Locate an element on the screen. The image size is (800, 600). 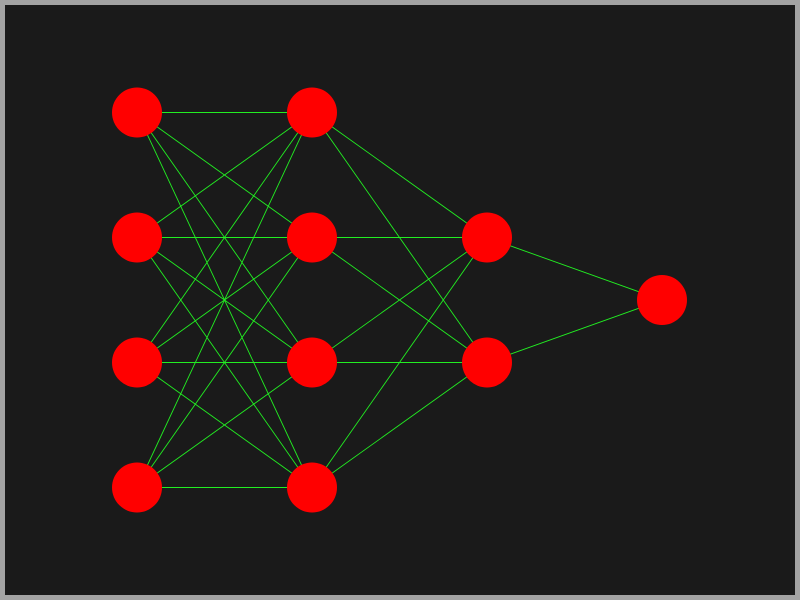
edge-l2n3-l3n1 is located at coordinates (399, 300).